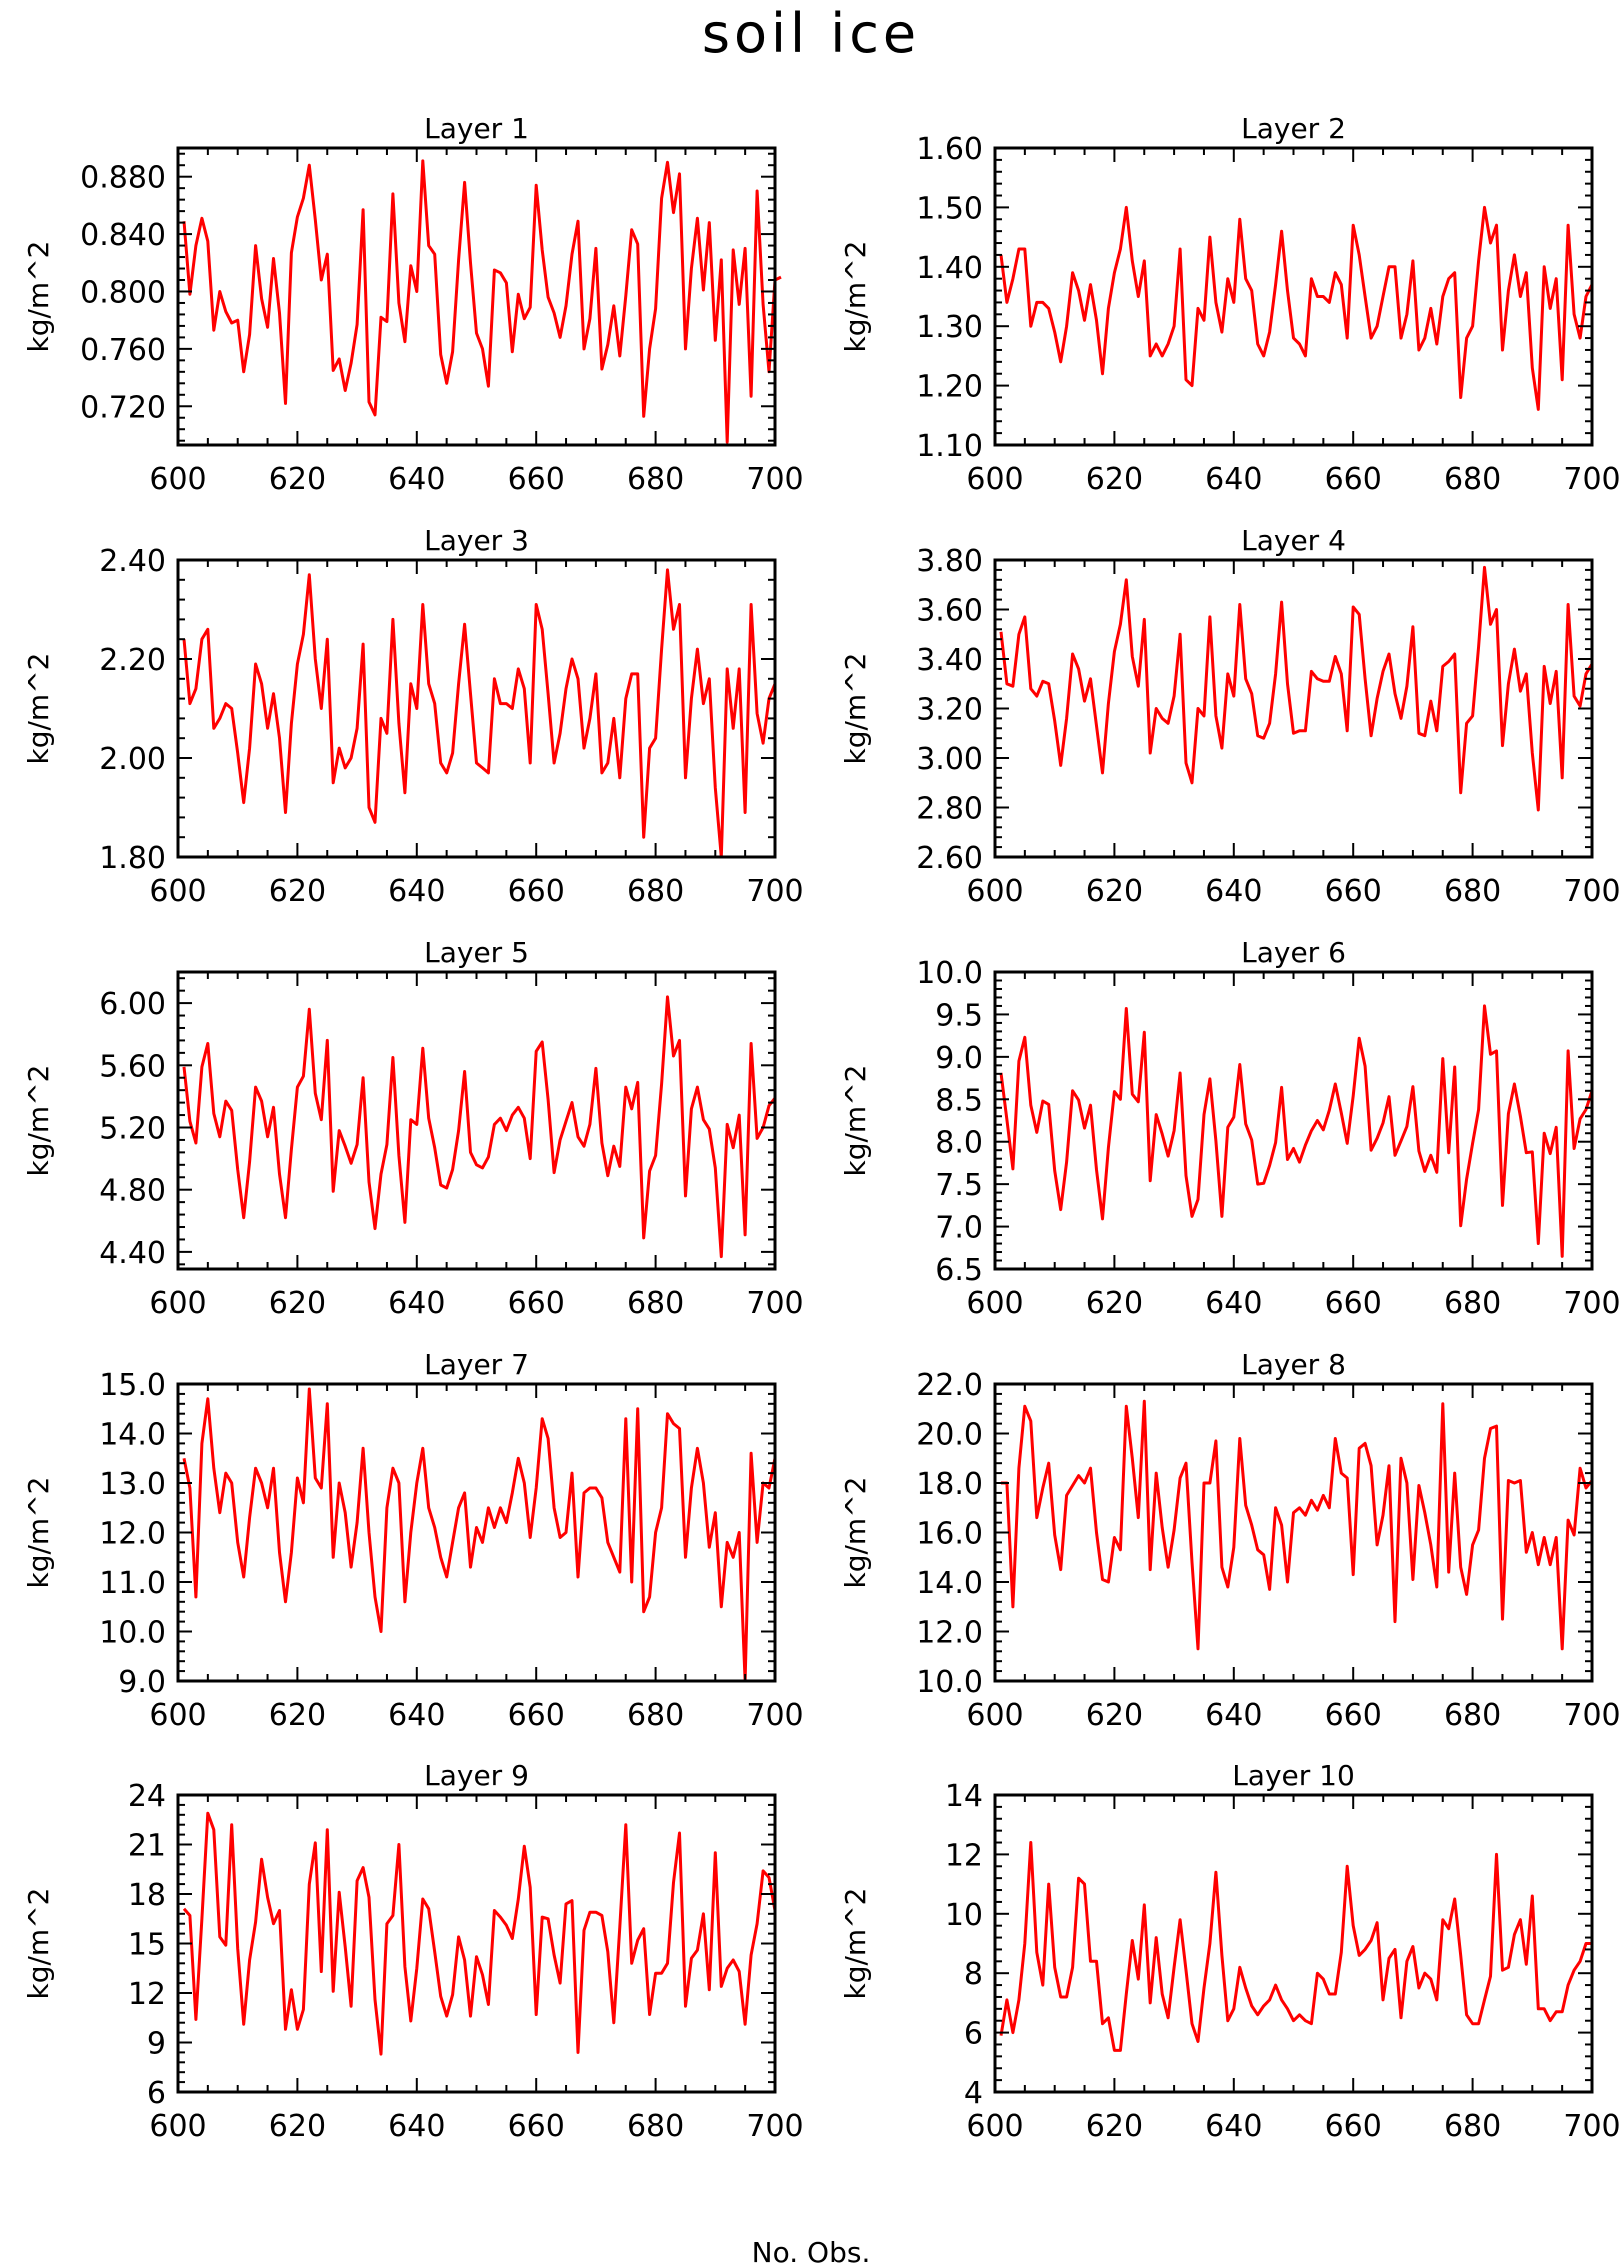  I want to click on y-tick-label: 13.0, so click(132, 1484).